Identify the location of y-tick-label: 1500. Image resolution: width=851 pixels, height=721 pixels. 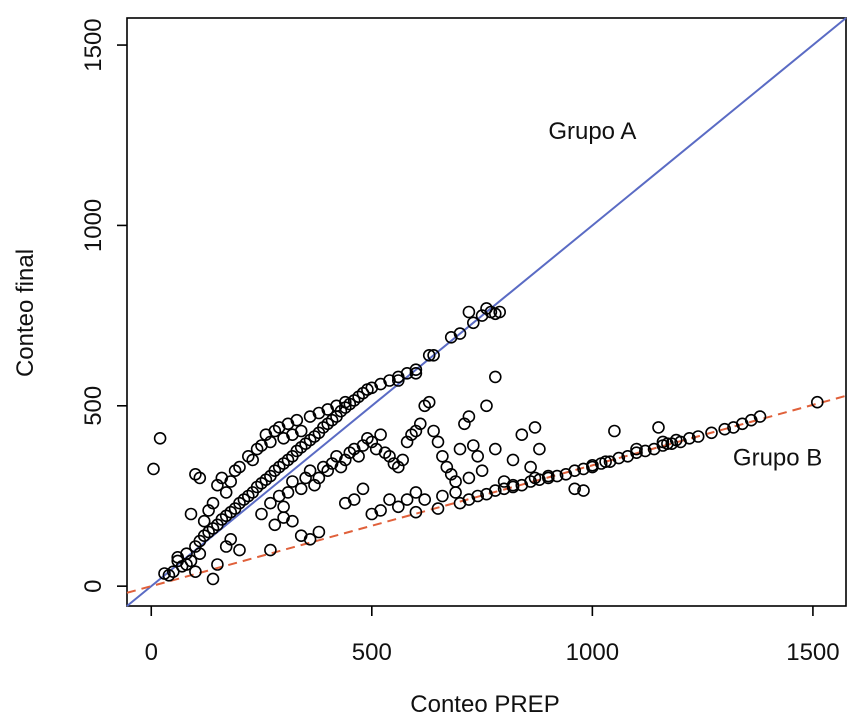
(93, 44).